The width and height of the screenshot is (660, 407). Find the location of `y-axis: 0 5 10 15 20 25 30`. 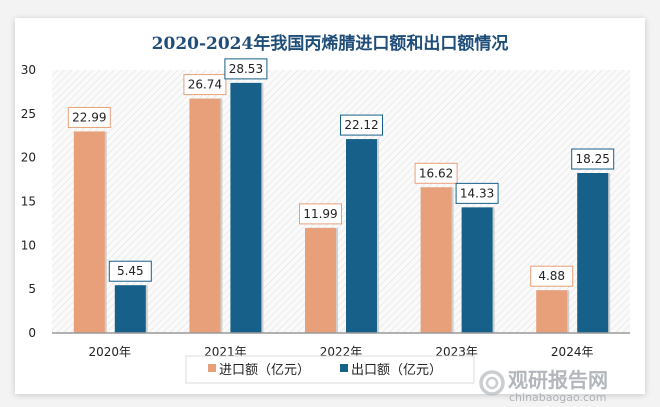

y-axis: 0 5 10 15 20 25 30 is located at coordinates (28, 201).